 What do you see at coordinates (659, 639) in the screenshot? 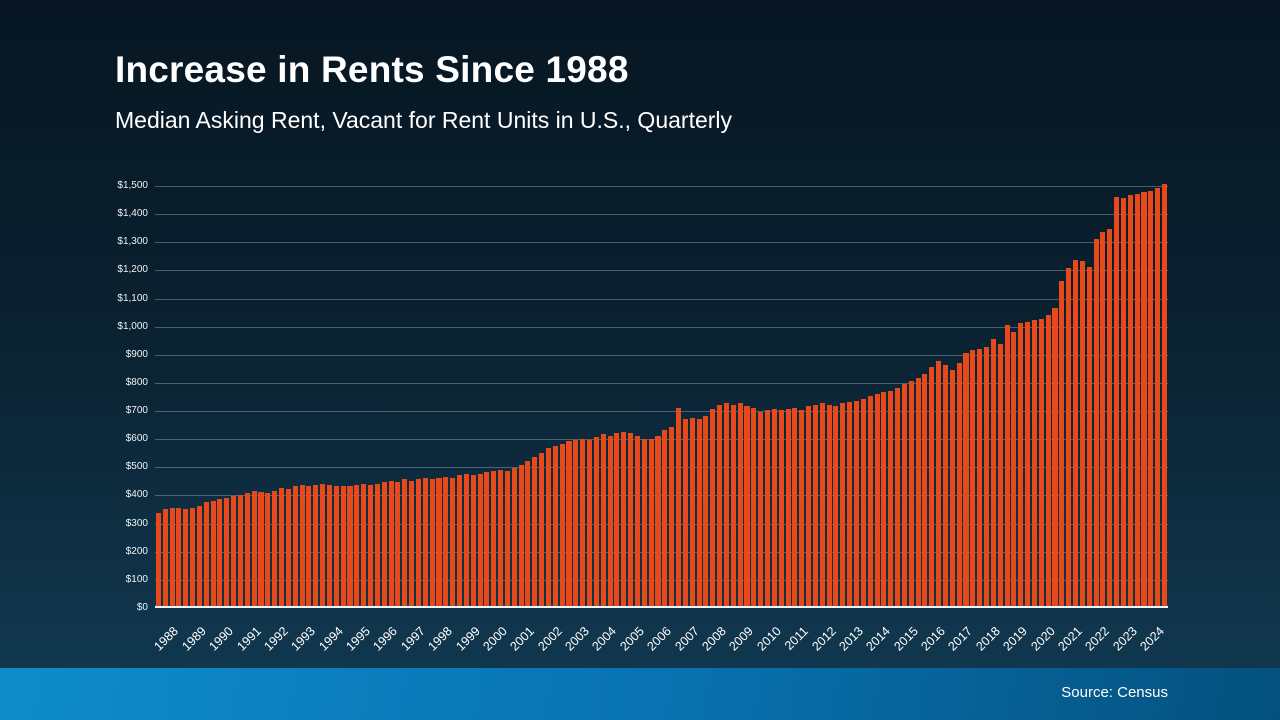
I see `x-axis-year-label: 2006` at bounding box center [659, 639].